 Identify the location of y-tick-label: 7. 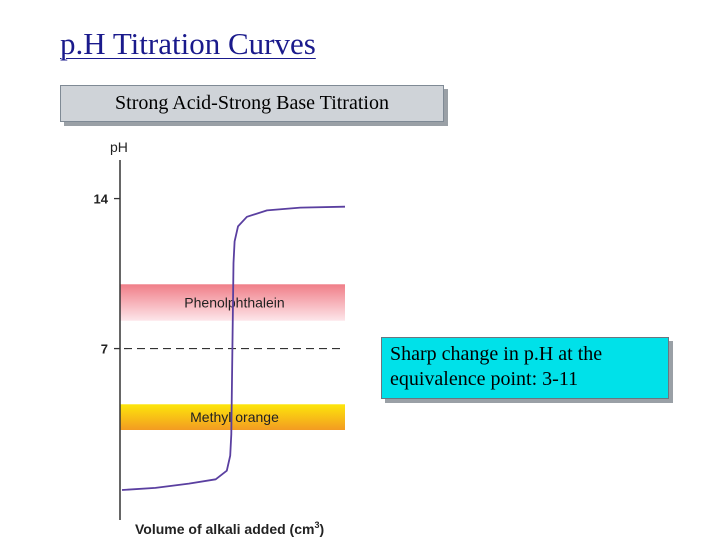
(104, 349).